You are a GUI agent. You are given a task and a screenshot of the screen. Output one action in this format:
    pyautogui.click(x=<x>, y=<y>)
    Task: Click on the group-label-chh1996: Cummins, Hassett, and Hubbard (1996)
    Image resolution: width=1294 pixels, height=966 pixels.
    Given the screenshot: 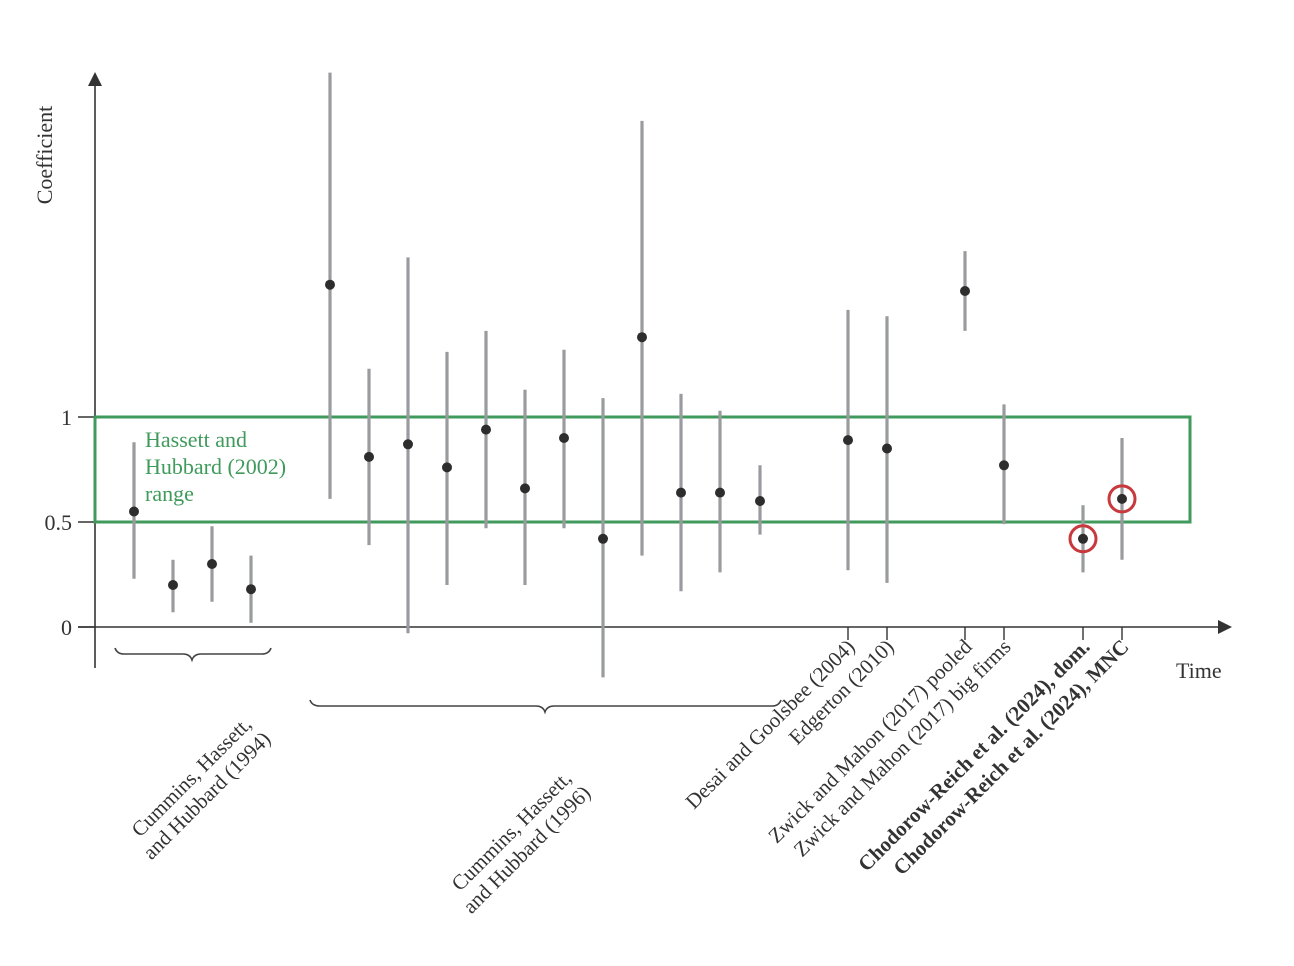 What is the action you would take?
    pyautogui.click(x=521, y=842)
    